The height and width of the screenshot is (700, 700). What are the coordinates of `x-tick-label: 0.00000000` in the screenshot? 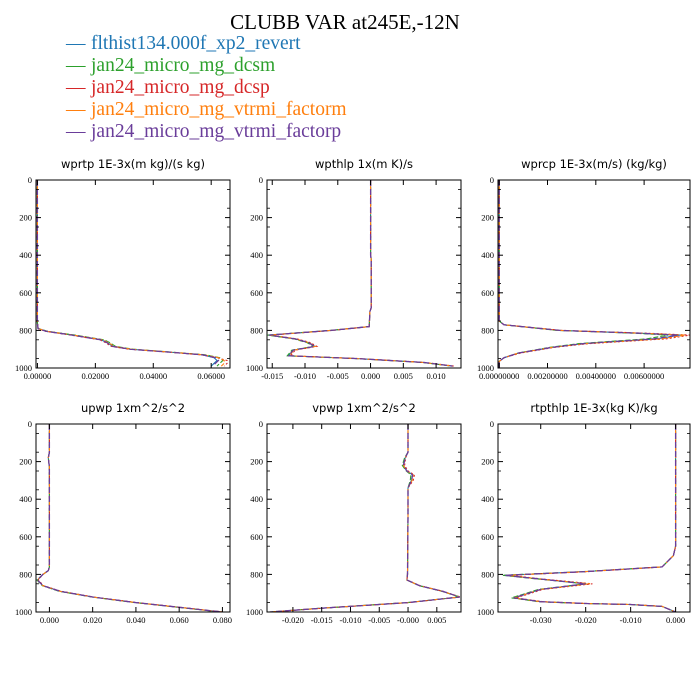 It's located at (499, 376).